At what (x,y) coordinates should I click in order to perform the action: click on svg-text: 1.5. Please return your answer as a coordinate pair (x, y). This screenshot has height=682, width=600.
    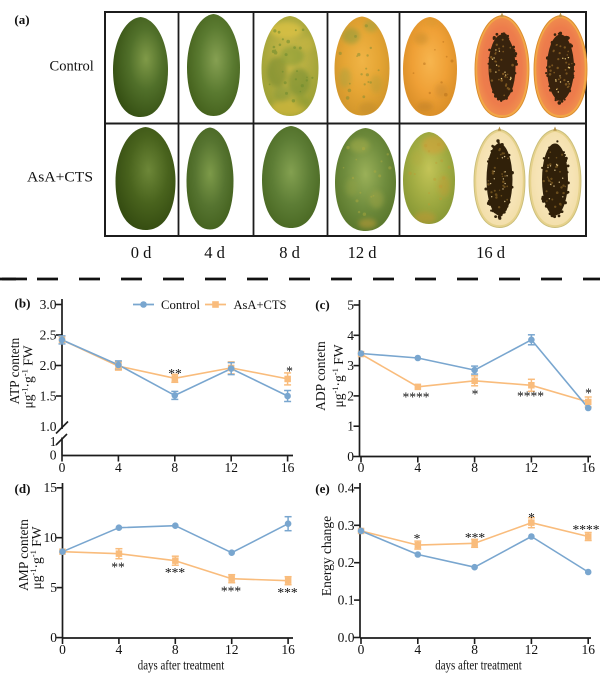
    Looking at the image, I should click on (48, 396).